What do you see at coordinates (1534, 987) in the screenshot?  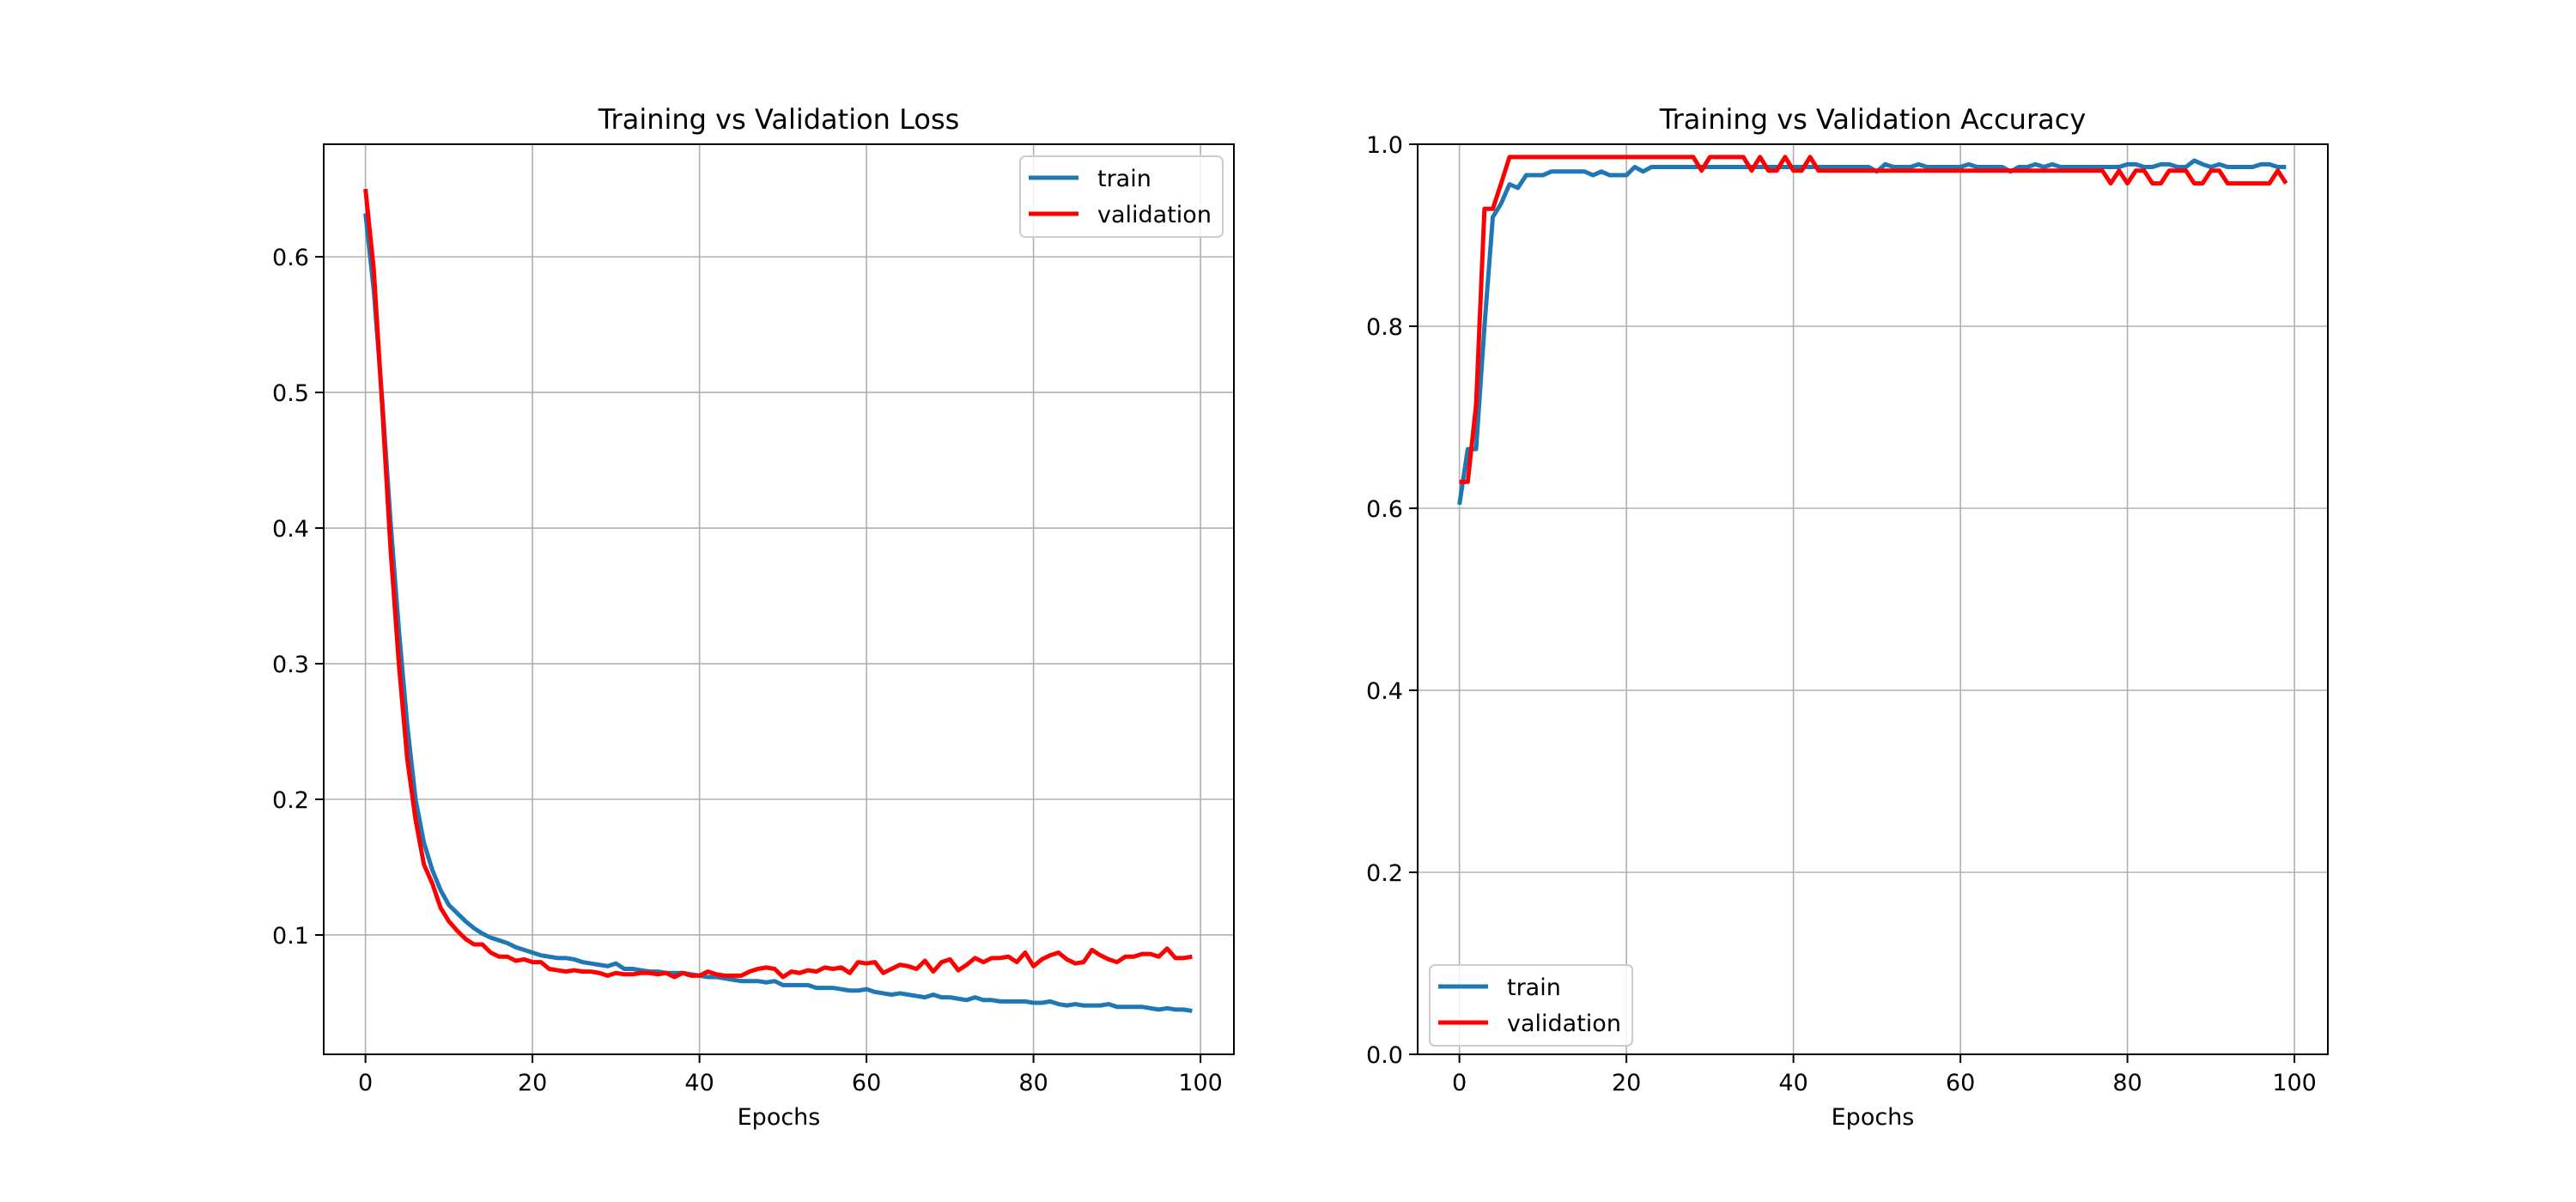 I see `accuracy-chart-legend-train-label: train` at bounding box center [1534, 987].